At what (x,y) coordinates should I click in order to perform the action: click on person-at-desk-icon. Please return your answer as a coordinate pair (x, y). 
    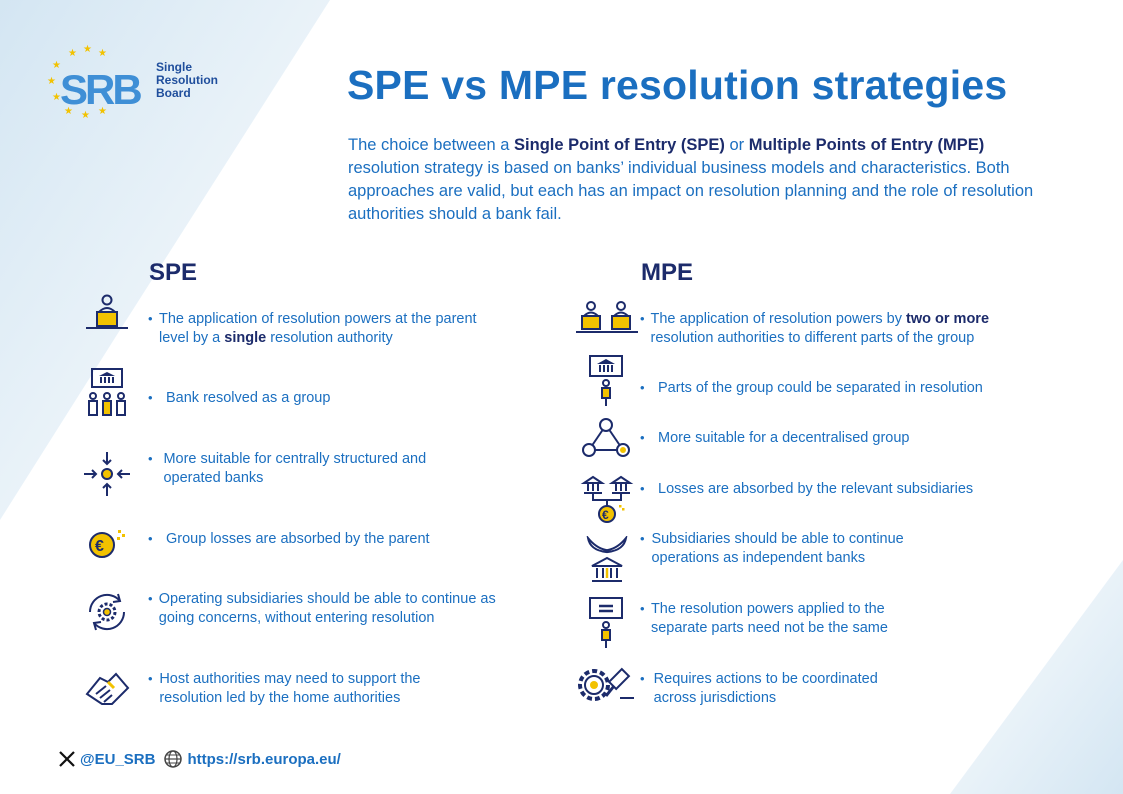
    Looking at the image, I should click on (107, 311).